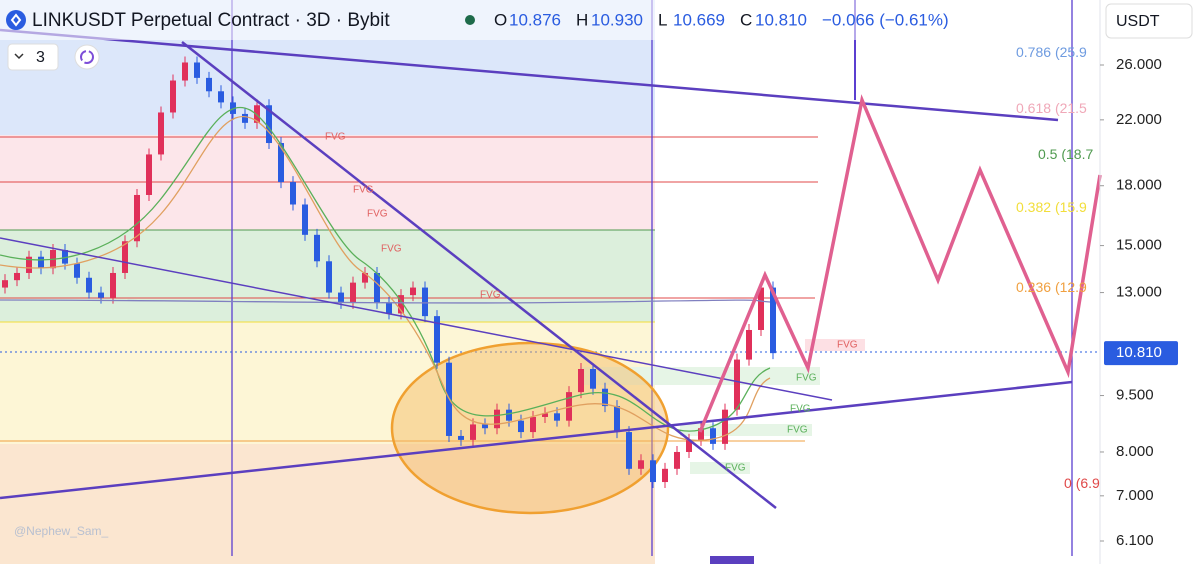 This screenshot has height=564, width=1200. What do you see at coordinates (1139, 292) in the screenshot?
I see `tick-label: 13.000` at bounding box center [1139, 292].